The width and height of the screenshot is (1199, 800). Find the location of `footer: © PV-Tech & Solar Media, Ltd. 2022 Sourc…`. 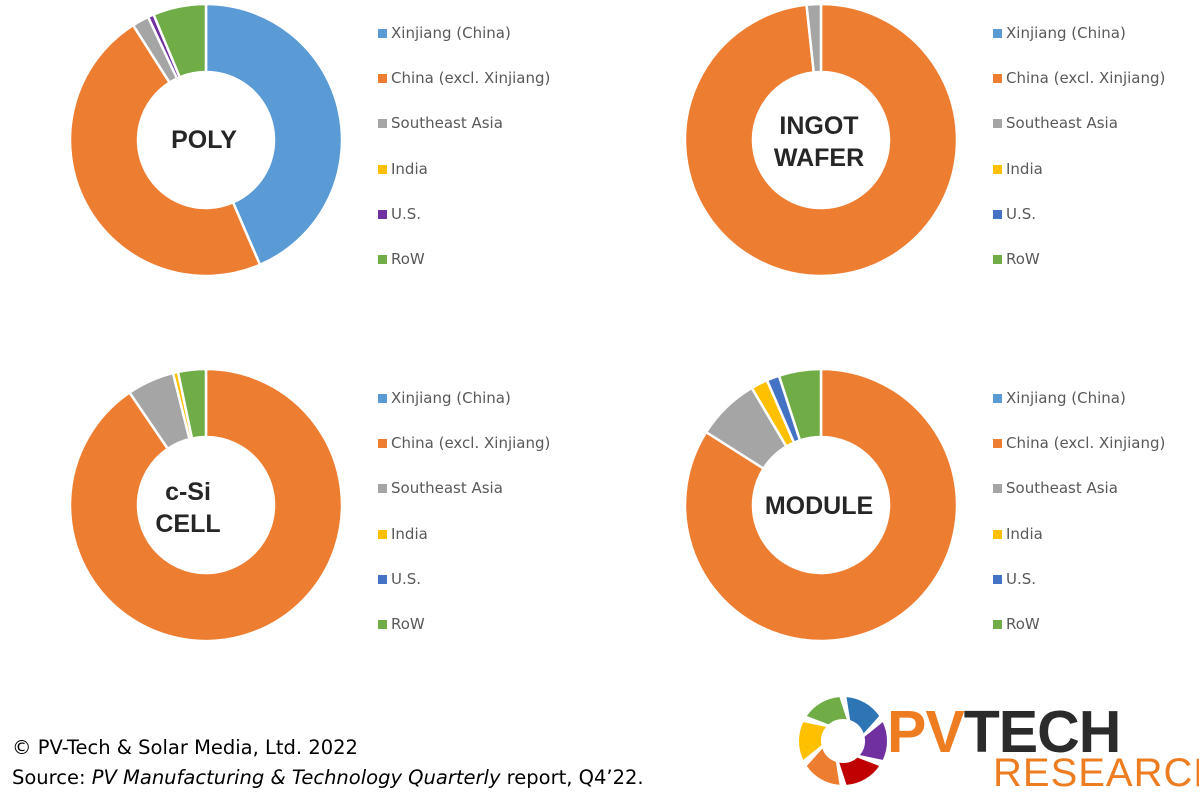

footer: © PV-Tech & Solar Media, Ltd. 2022 Sourc… is located at coordinates (328, 763).